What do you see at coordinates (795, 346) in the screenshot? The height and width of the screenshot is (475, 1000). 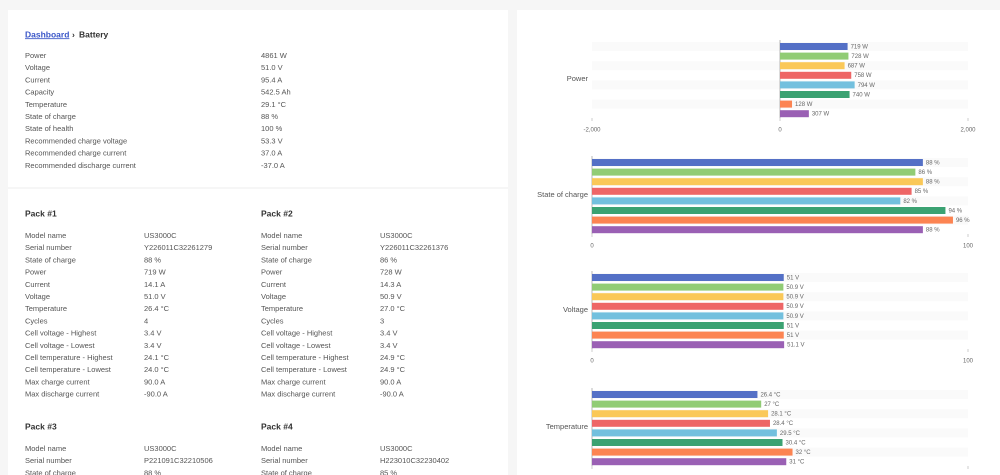 I see `value-label: 51.1 V` at bounding box center [795, 346].